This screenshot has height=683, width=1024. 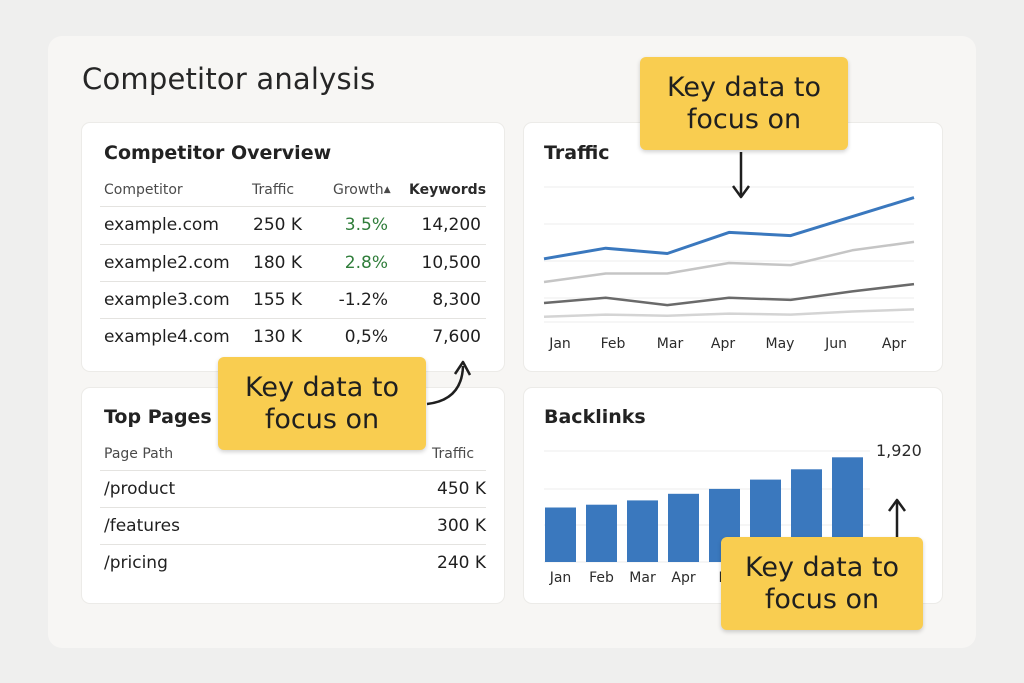 What do you see at coordinates (387, 190) in the screenshot?
I see `sort-up-icon: ▲` at bounding box center [387, 190].